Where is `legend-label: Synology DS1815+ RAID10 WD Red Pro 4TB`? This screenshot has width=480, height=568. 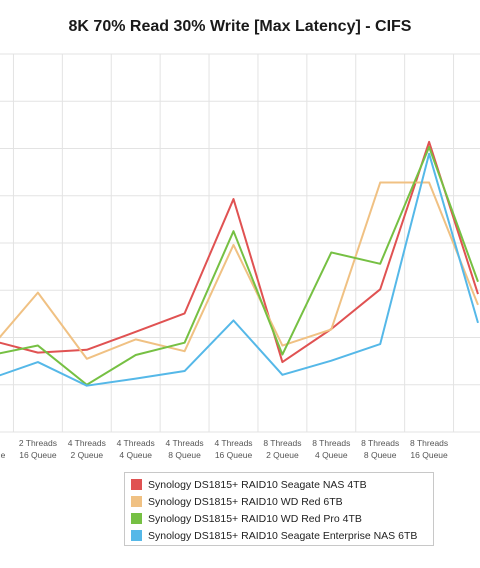
legend-label: Synology DS1815+ RAID10 WD Red Pro 4TB is located at coordinates (255, 518).